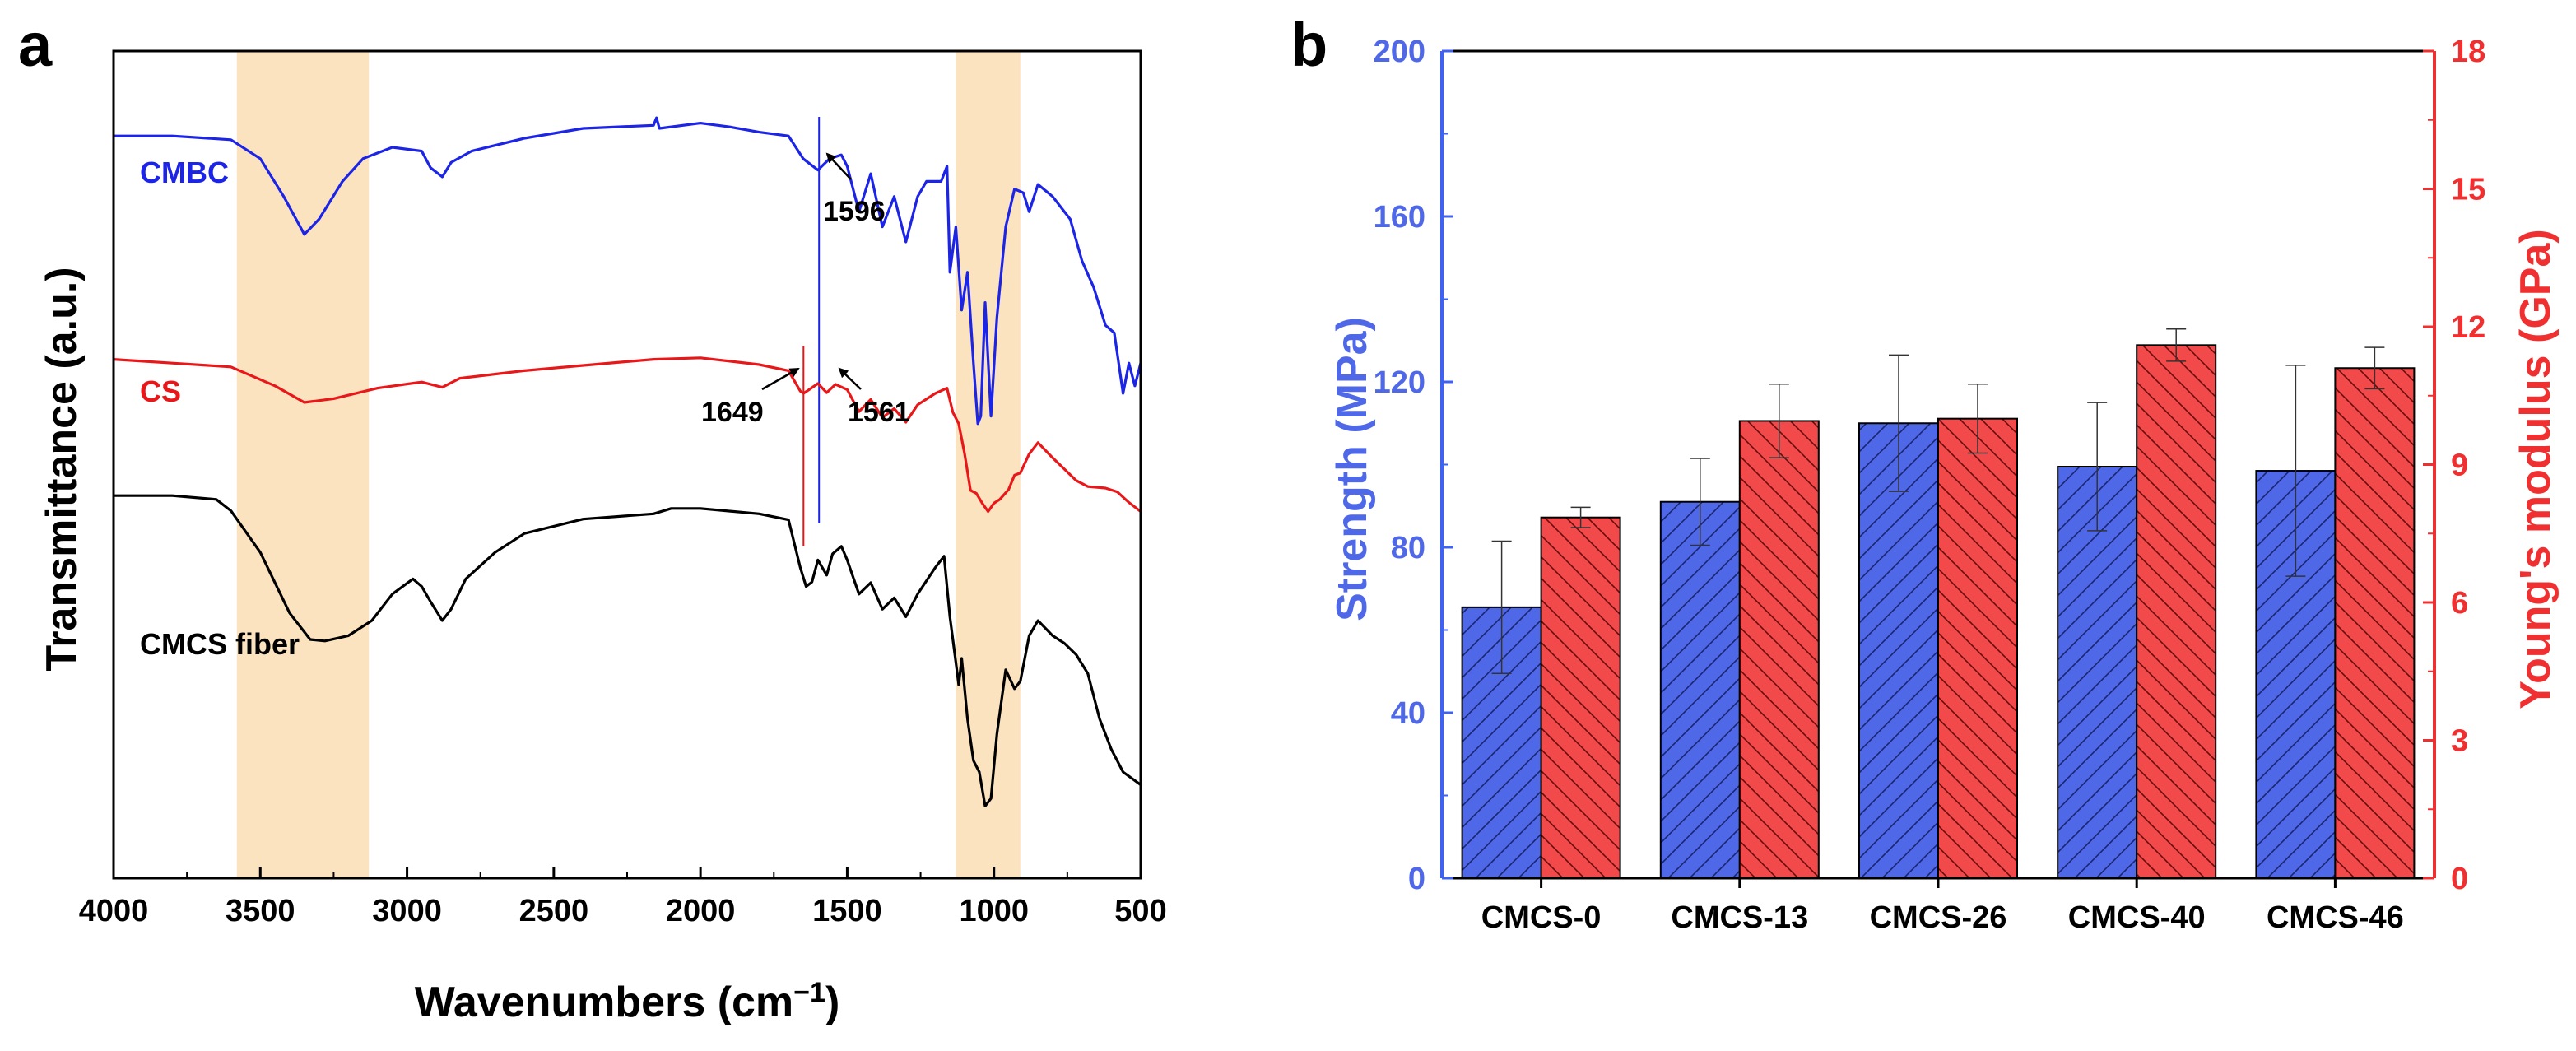  I want to click on y-tick-label-right-12: 12, so click(2468, 328).